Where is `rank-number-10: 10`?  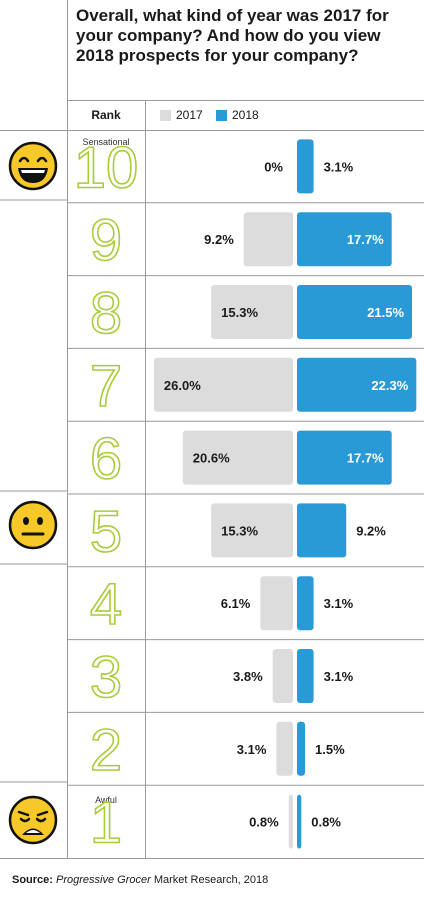 rank-number-10: 10 is located at coordinates (106, 167).